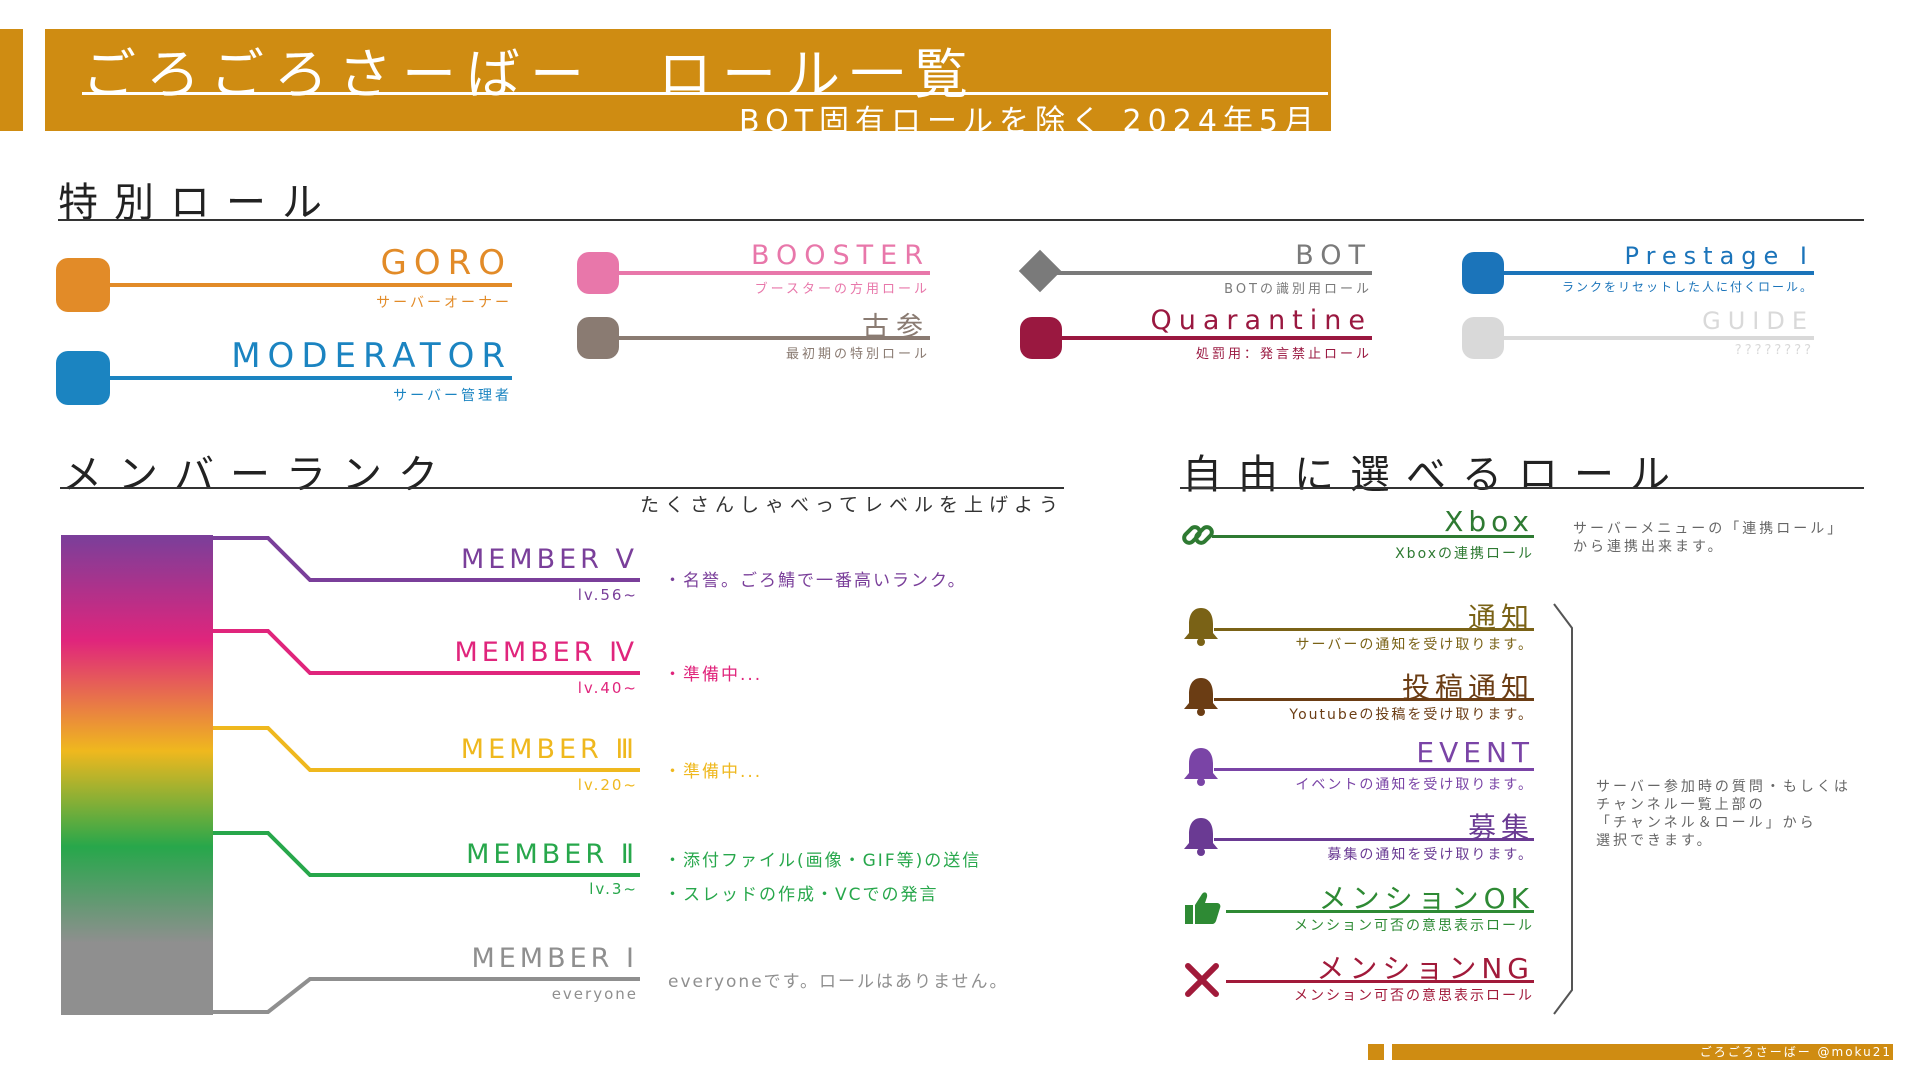 The image size is (1920, 1080). I want to click on rank-gradient-bar, so click(137, 775).